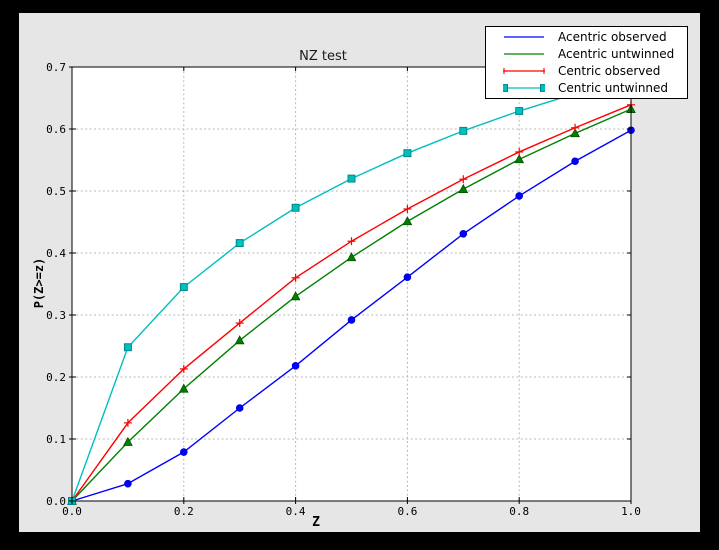  I want to click on x-tick-label: 0.8, so click(519, 511).